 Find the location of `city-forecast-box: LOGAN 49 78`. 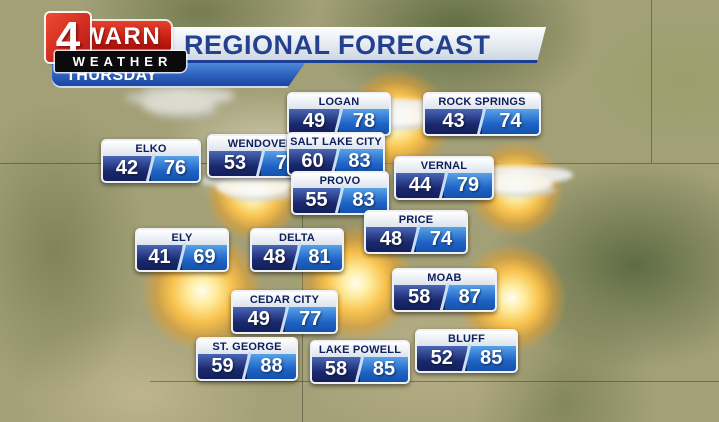

city-forecast-box: LOGAN 49 78 is located at coordinates (339, 114).